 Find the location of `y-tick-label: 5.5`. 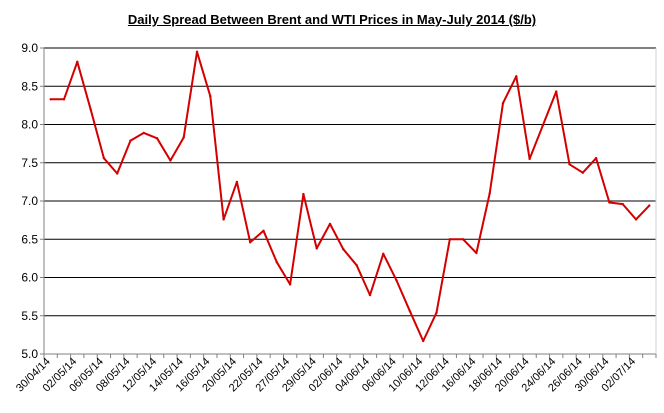

y-tick-label: 5.5 is located at coordinates (29, 316).